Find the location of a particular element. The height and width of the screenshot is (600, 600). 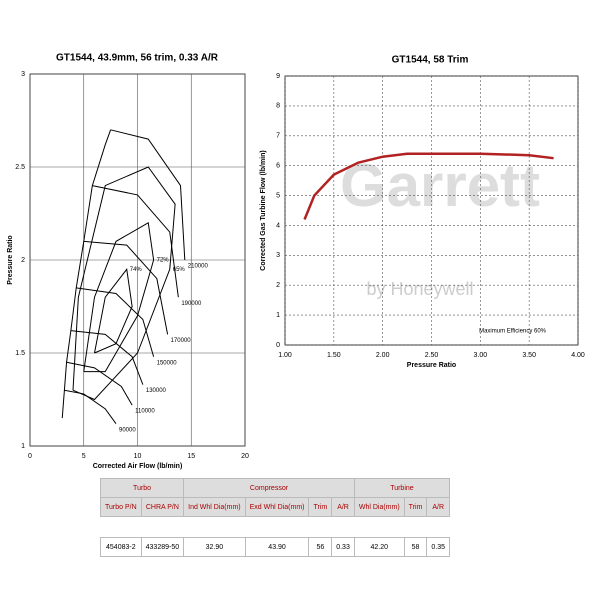

y-tick-label: 4 is located at coordinates (278, 225).